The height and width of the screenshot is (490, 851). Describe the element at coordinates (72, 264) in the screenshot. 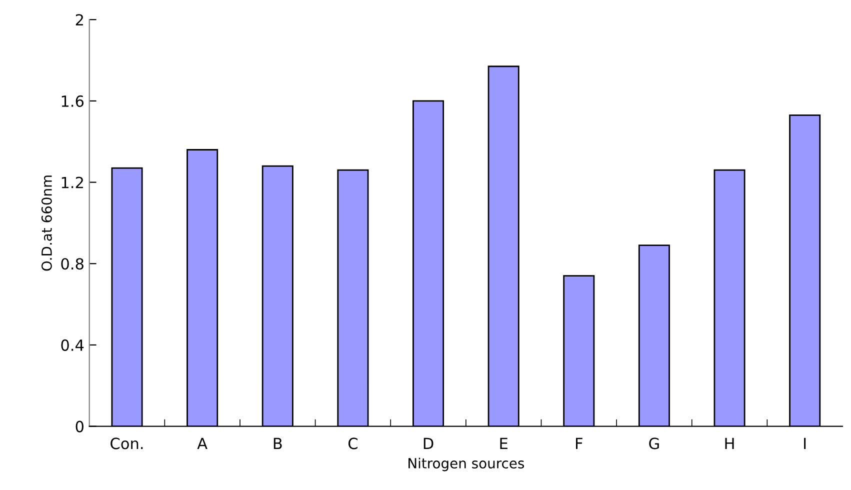

I see `y-tick-label: 0.8` at that location.